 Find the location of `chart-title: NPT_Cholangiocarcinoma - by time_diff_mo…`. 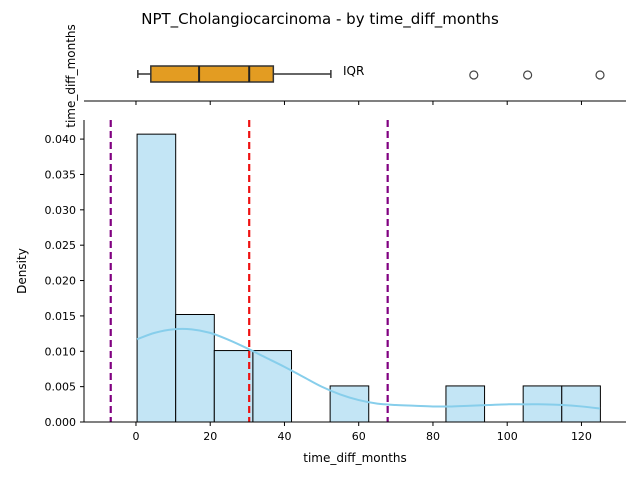

chart-title: NPT_Cholangiocarcinoma - by time_diff_mo… is located at coordinates (320, 19).